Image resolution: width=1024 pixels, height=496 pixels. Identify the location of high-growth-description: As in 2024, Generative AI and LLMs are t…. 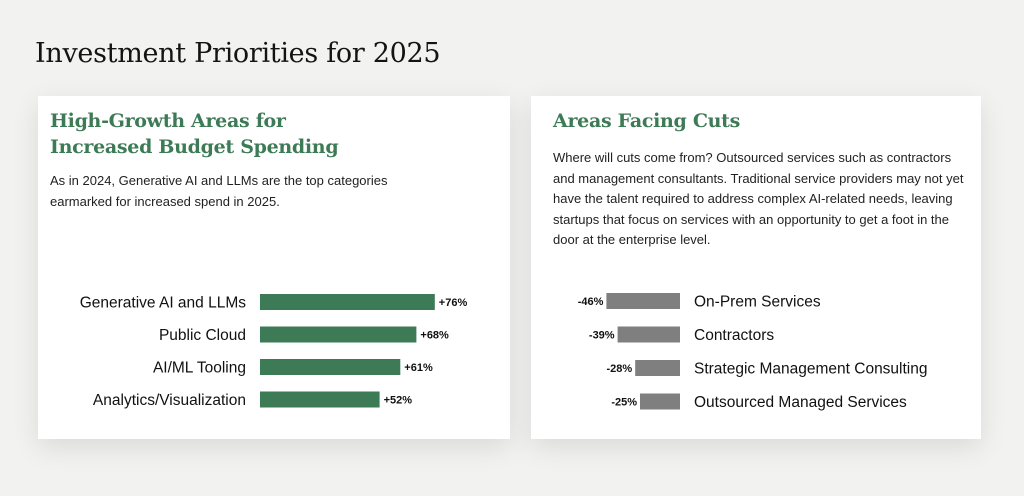
(219, 191).